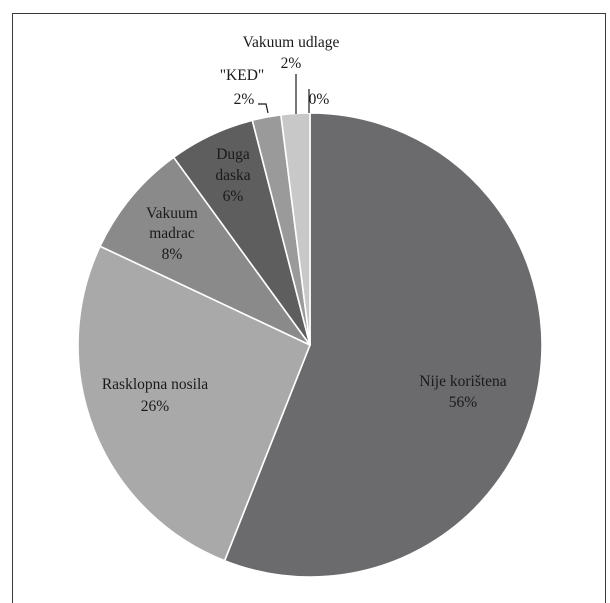 This screenshot has width=610, height=603. What do you see at coordinates (233, 154) in the screenshot?
I see `slice-label-duga-daska-line1: Duga` at bounding box center [233, 154].